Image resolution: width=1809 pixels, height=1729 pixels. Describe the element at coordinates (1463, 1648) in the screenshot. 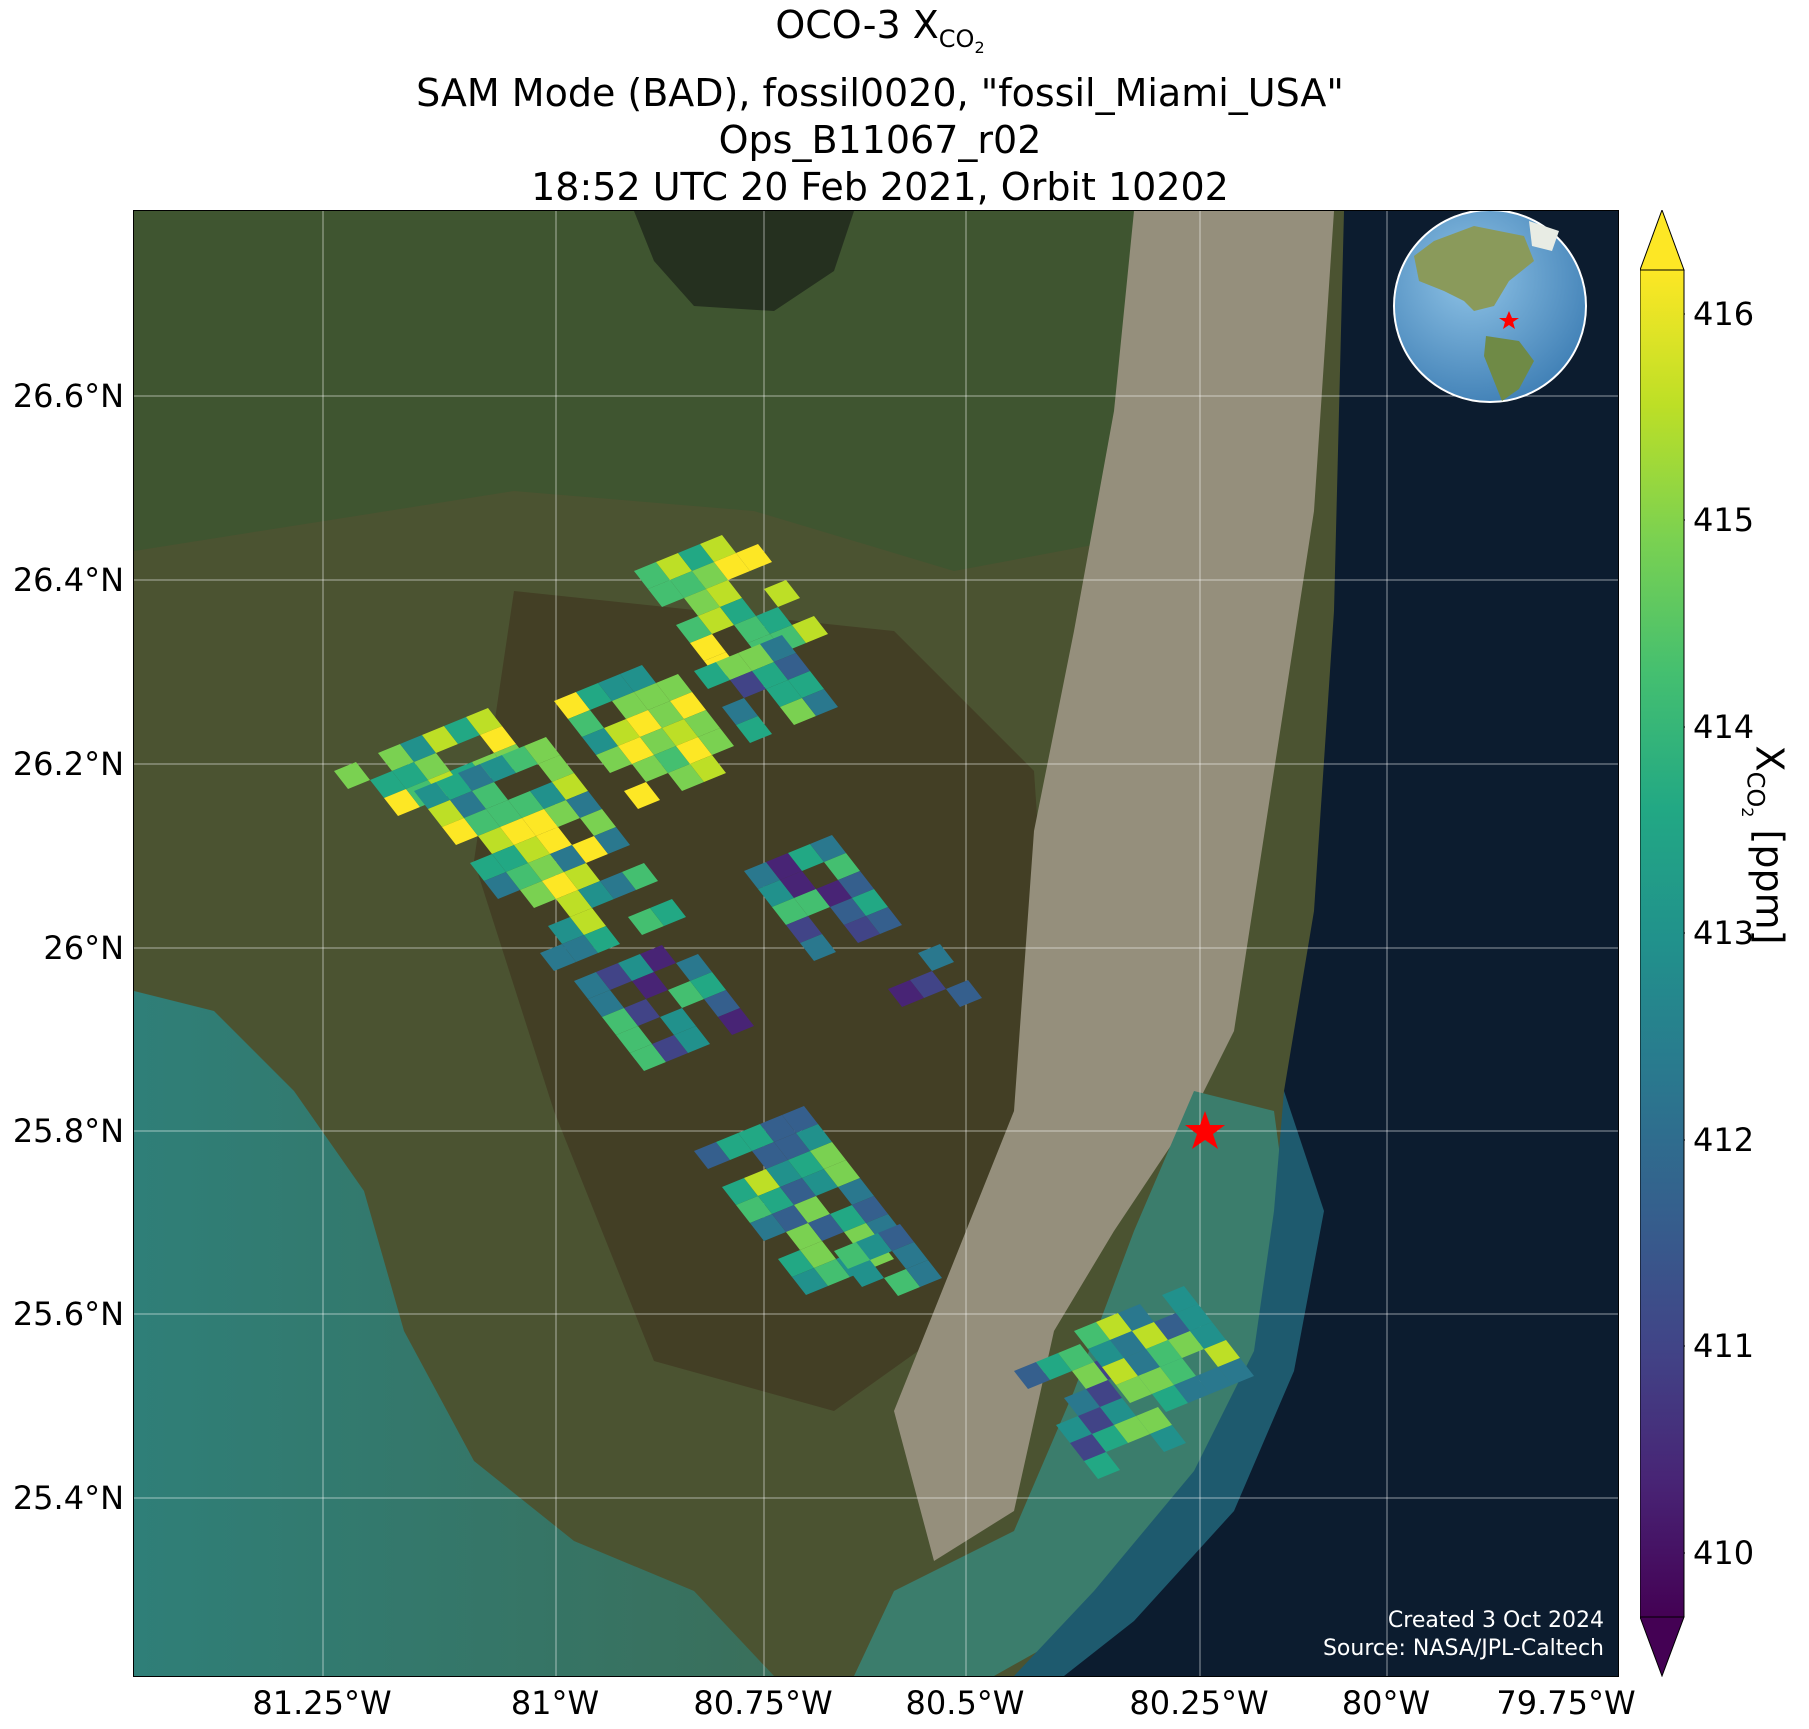

I see `credit-source: Source: NASA/JPL-Caltech` at that location.